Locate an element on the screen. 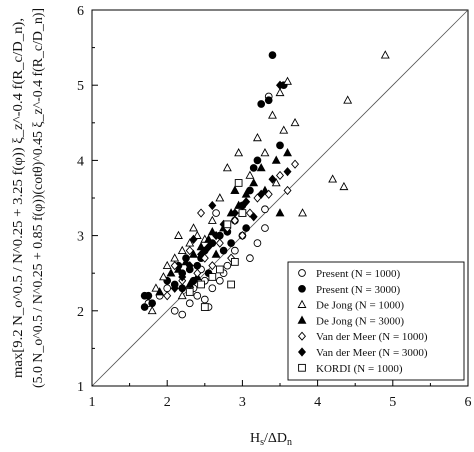 Image resolution: width=474 pixels, height=452 pixels. legend-entry-label: KORDI (N = 1000) is located at coordinates (359, 369).